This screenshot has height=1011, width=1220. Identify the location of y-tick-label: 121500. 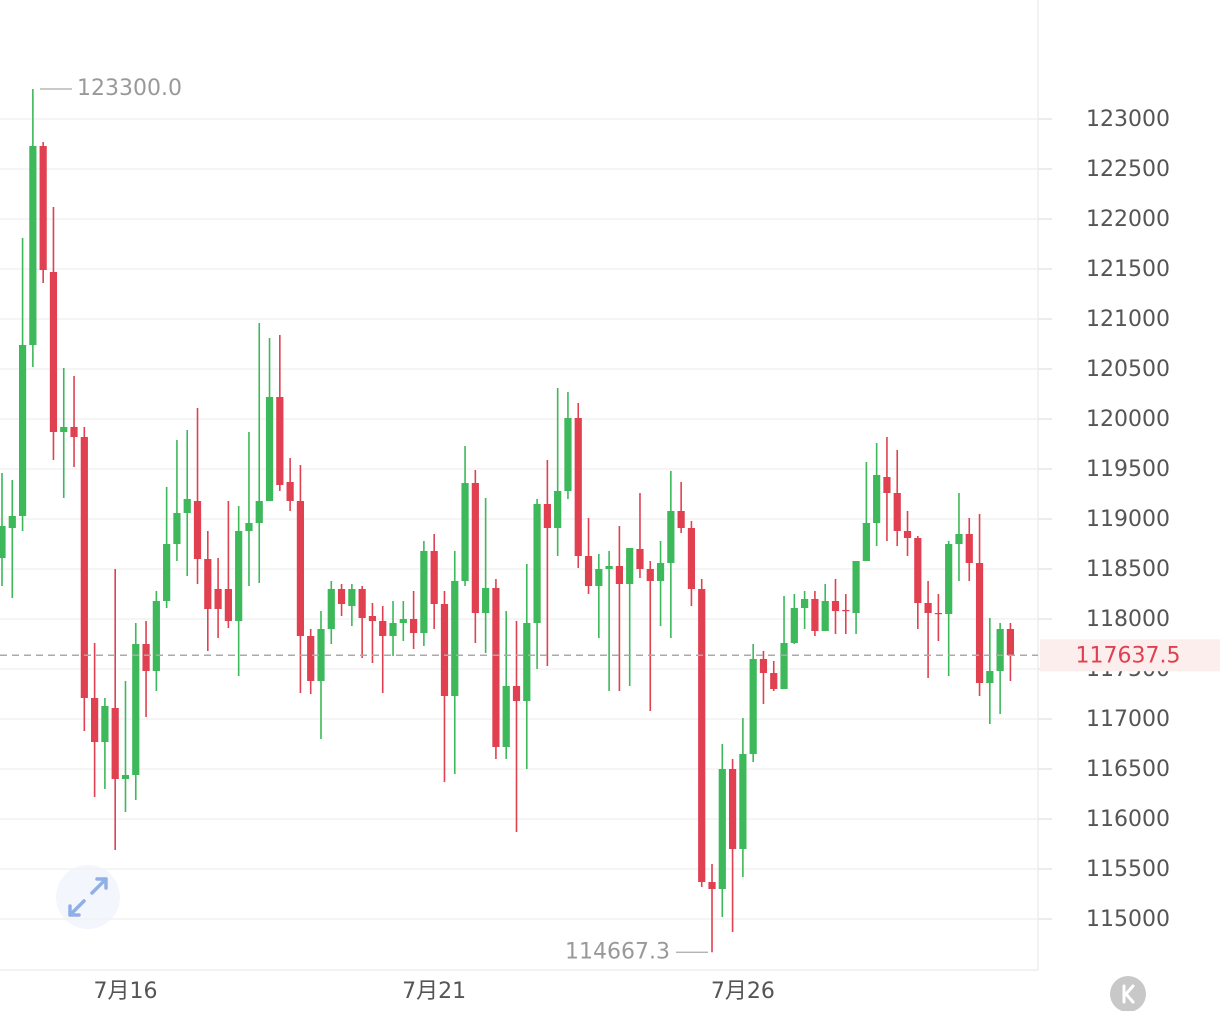
(1128, 269).